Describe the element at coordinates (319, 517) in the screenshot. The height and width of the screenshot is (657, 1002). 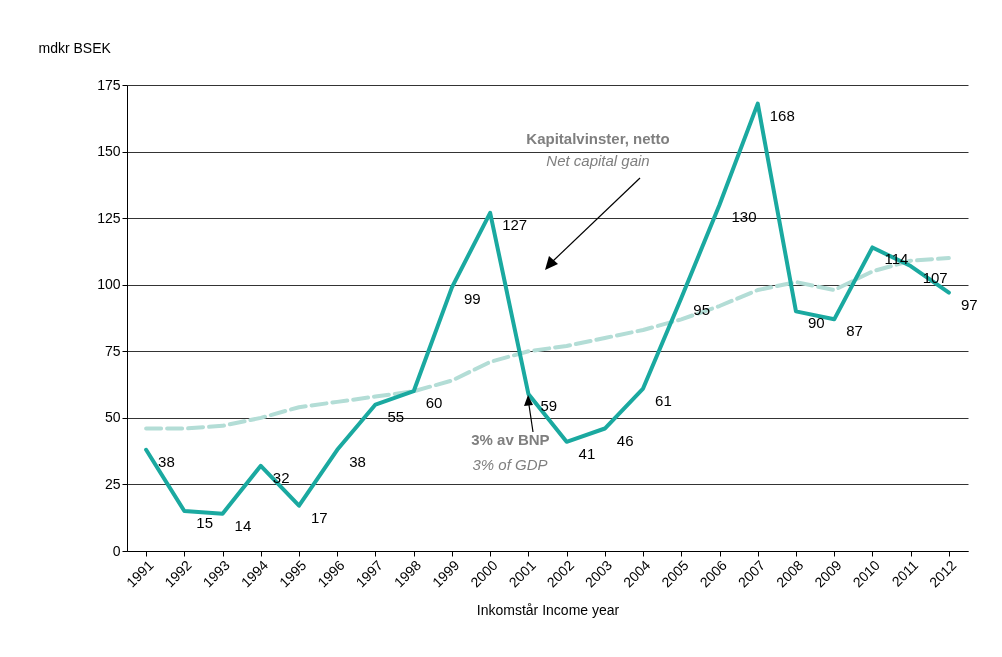
I see `data-label: 17` at that location.